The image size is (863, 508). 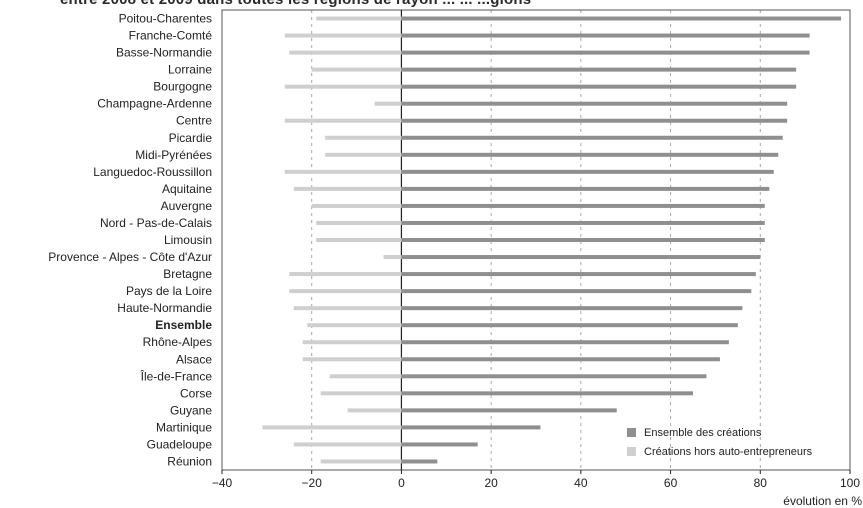 What do you see at coordinates (152, 172) in the screenshot?
I see `category-label: Languedoc-Roussillon` at bounding box center [152, 172].